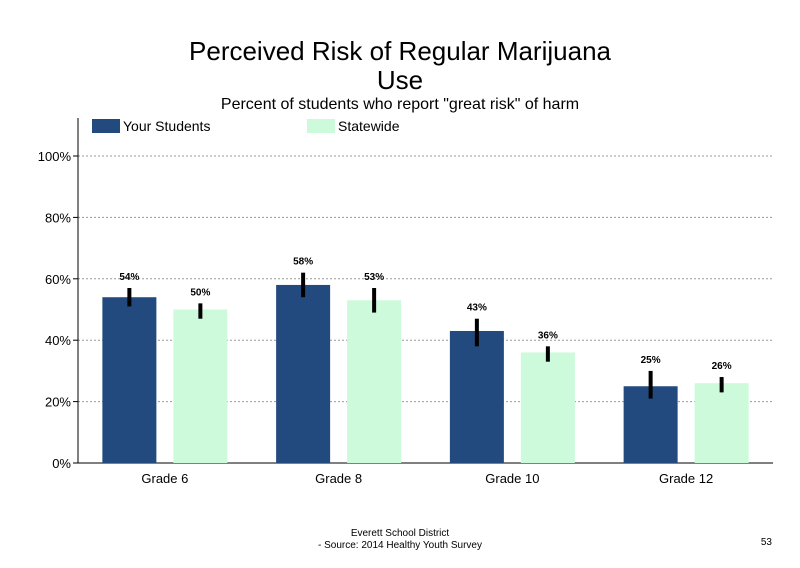 This screenshot has height=568, width=800. What do you see at coordinates (722, 366) in the screenshot?
I see `data-label: 26%` at bounding box center [722, 366].